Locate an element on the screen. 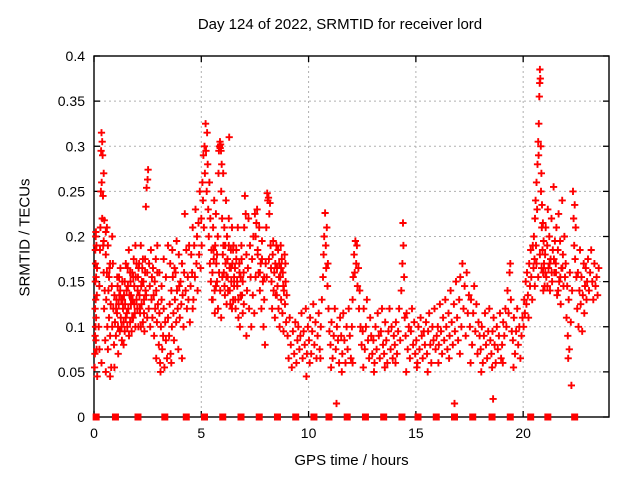 Image resolution: width=640 pixels, height=480 pixels. y-tick-label: 0.4 is located at coordinates (76, 56).